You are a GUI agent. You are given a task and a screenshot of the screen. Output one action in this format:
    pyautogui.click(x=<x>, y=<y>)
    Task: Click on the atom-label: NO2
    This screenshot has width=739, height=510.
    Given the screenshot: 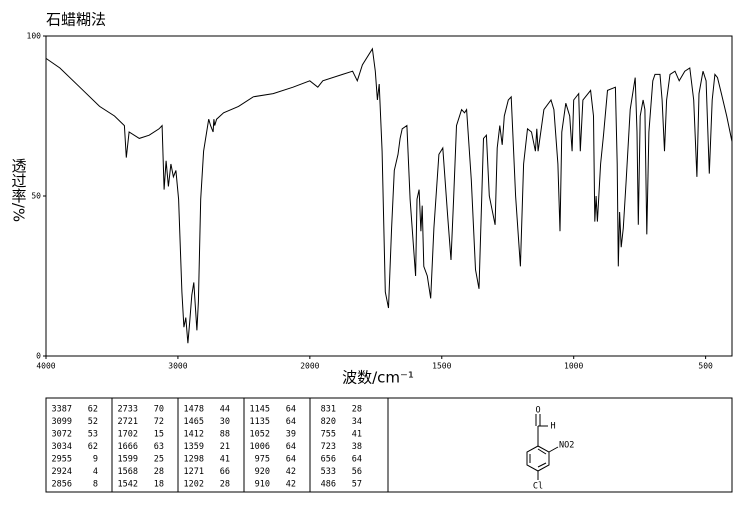 What is the action you would take?
    pyautogui.click(x=566, y=446)
    